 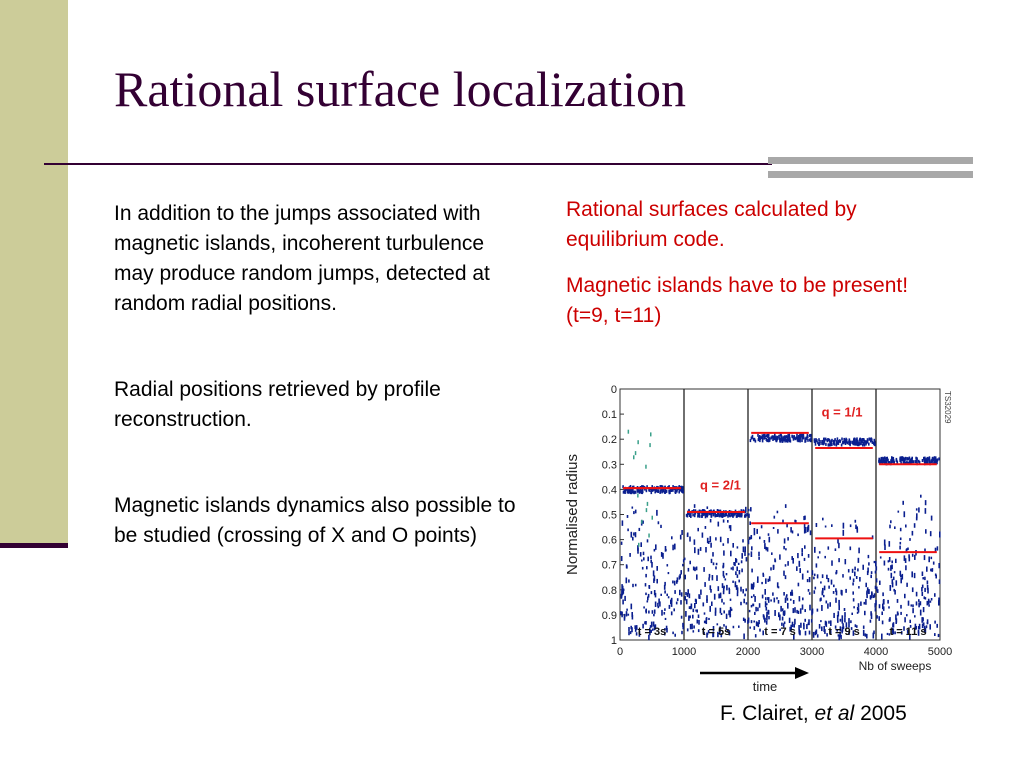 What do you see at coordinates (609, 591) in the screenshot?
I see `y-tick-label: 0.8` at bounding box center [609, 591].